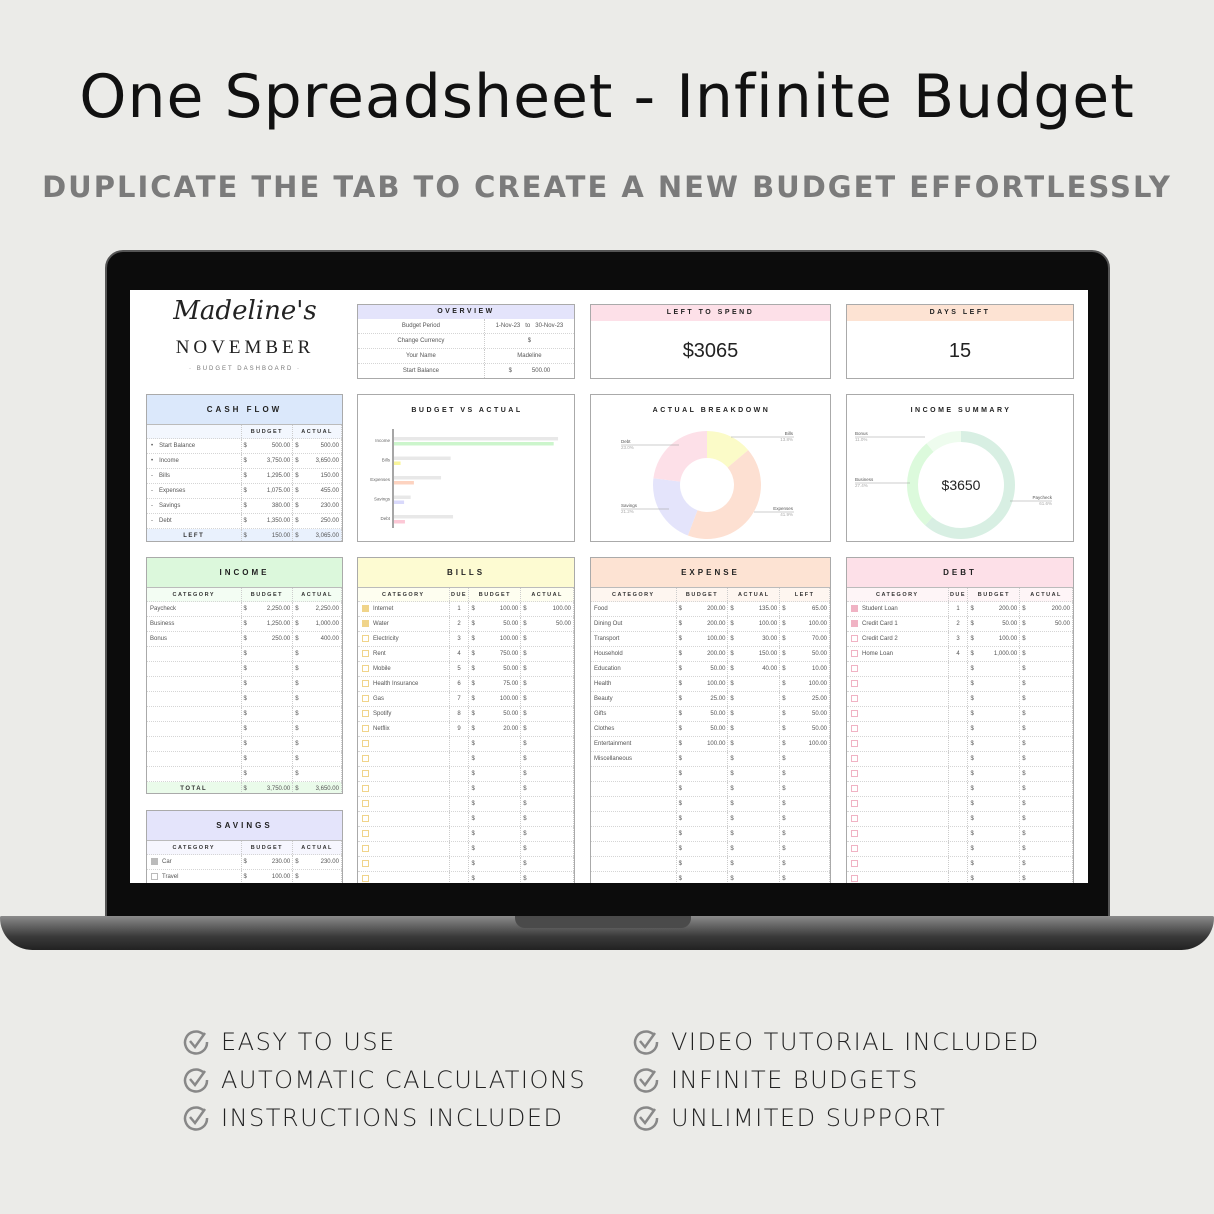 The image size is (1214, 1214). What do you see at coordinates (529, 341) in the screenshot?
I see `overview-value: $` at bounding box center [529, 341].